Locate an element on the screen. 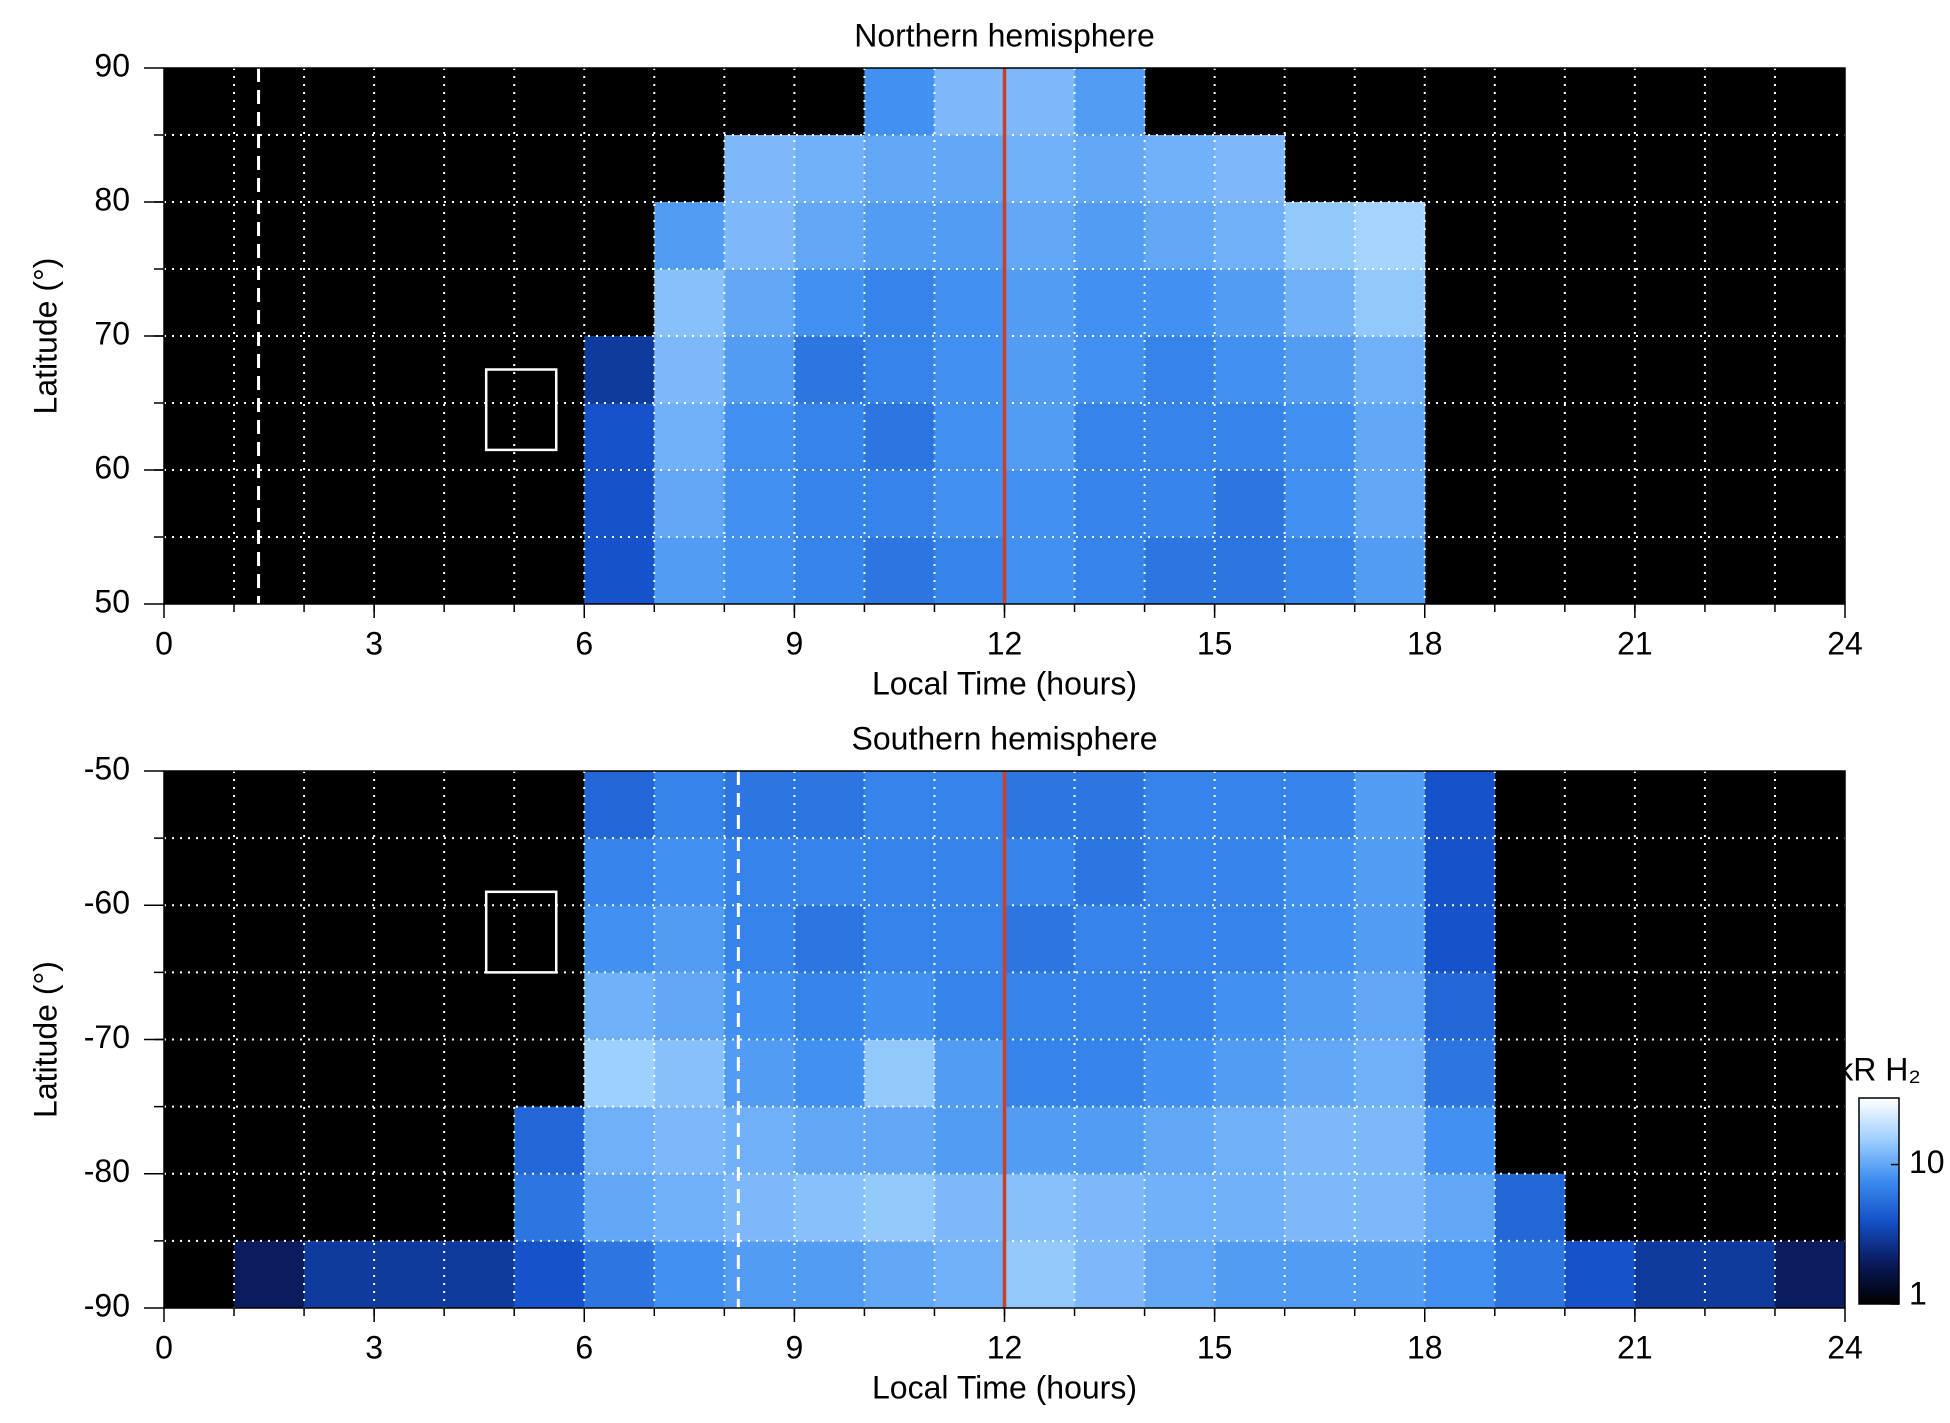 The height and width of the screenshot is (1423, 1950). y-tick-label: 80 is located at coordinates (112, 199).